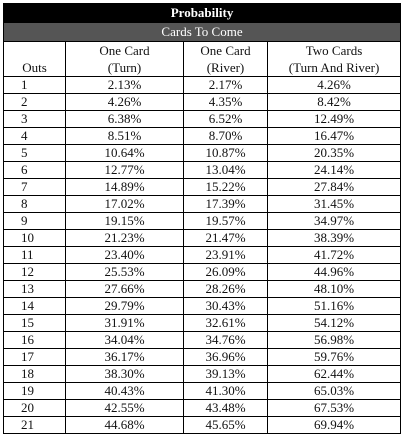  Describe the element at coordinates (334, 119) in the screenshot. I see `probability-cell: 12.49%` at that location.